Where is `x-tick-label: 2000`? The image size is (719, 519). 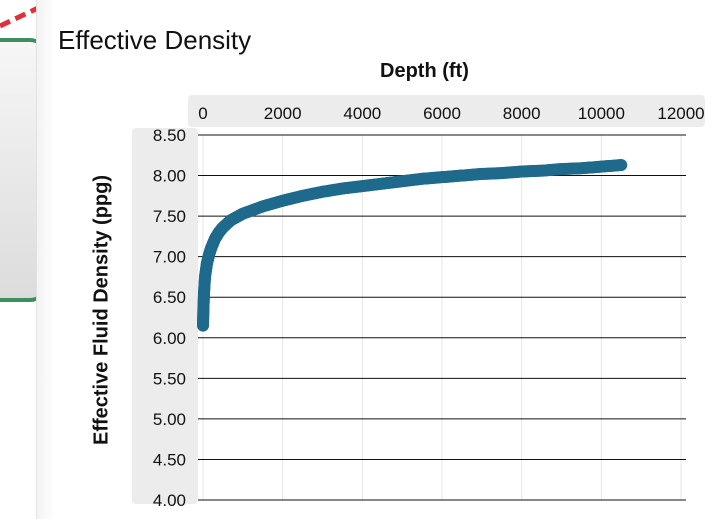
x-tick-label: 2000 is located at coordinates (283, 113).